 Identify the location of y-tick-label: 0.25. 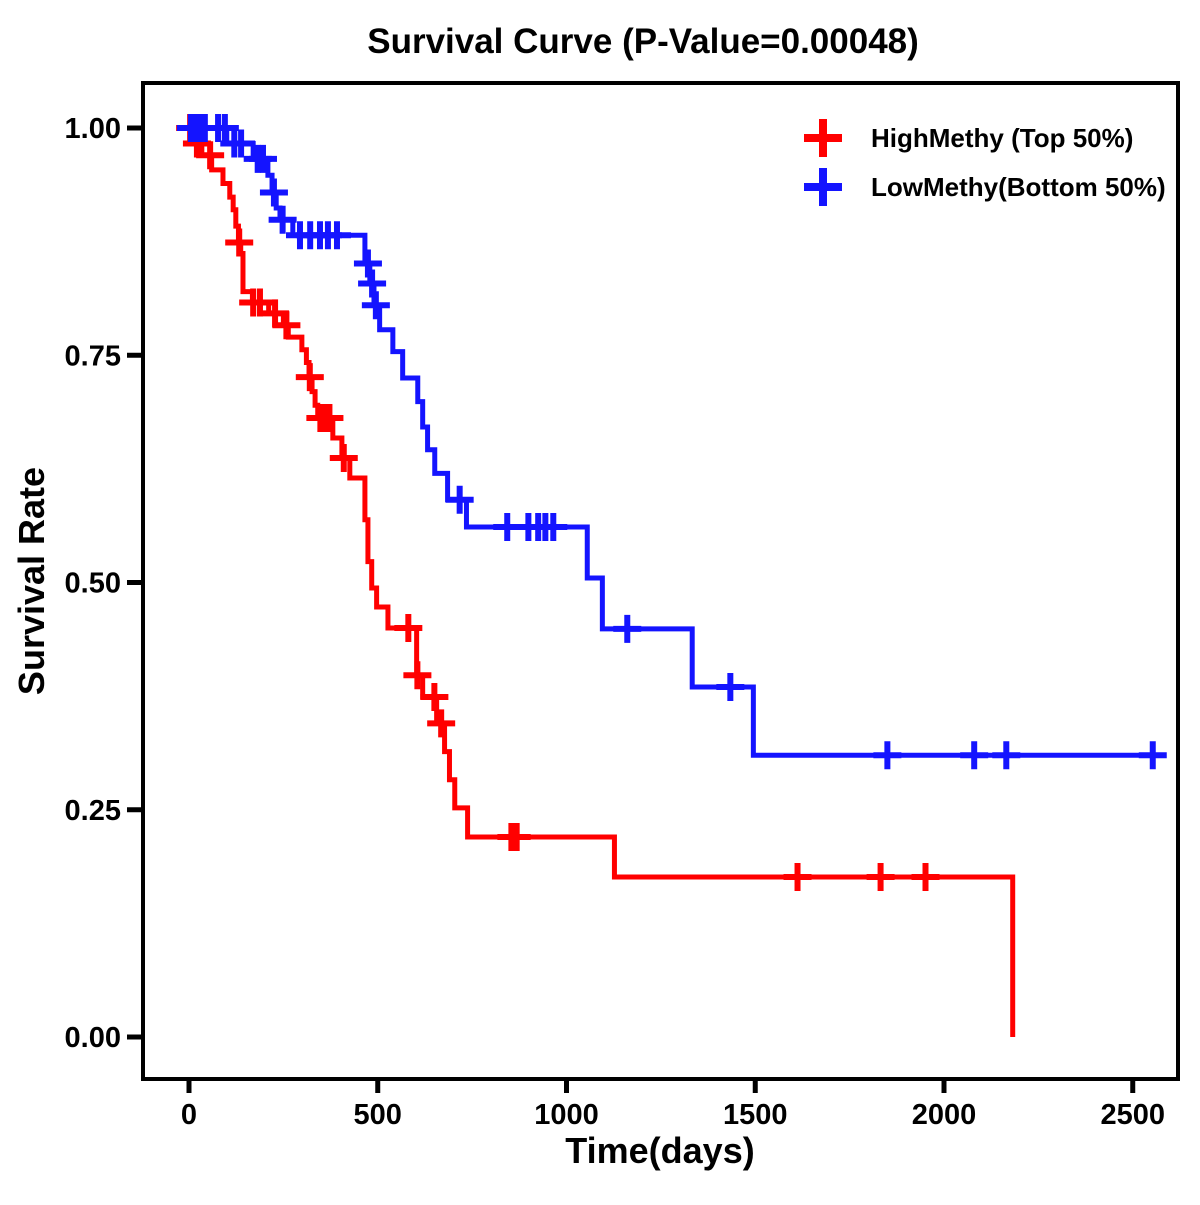
(93, 811).